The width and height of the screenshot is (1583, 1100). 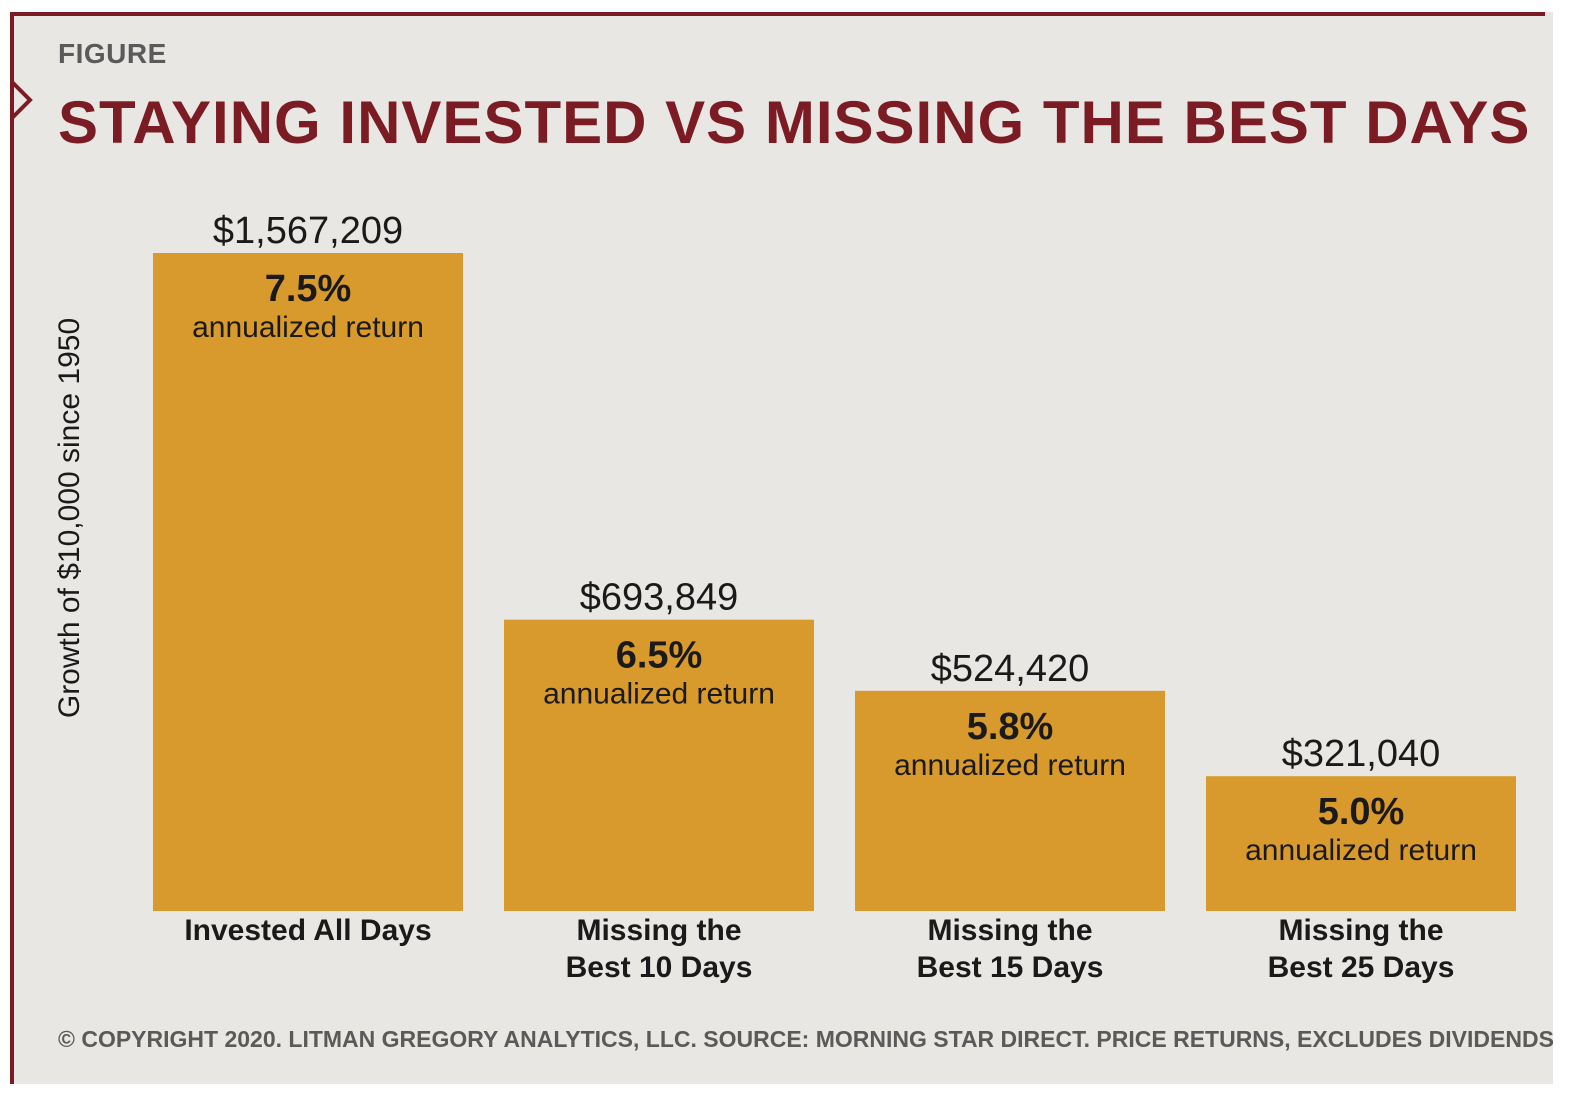 What do you see at coordinates (112, 53) in the screenshot?
I see `figure-kicker: FIGURE` at bounding box center [112, 53].